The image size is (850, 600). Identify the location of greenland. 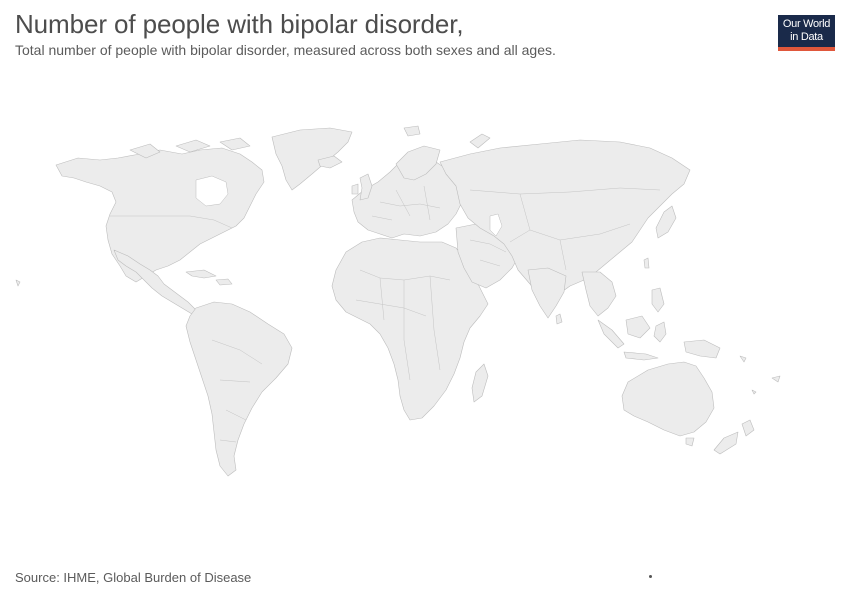
(312, 159).